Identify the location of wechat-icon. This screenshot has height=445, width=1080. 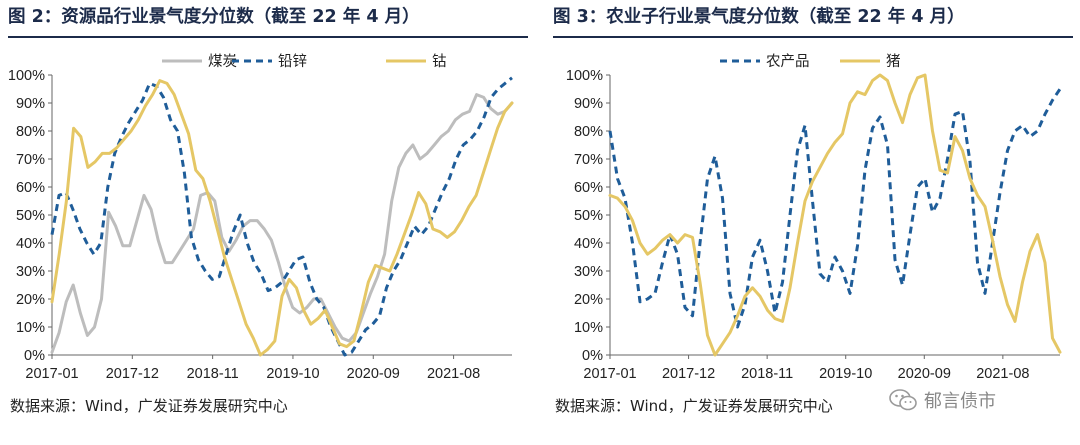
(903, 400).